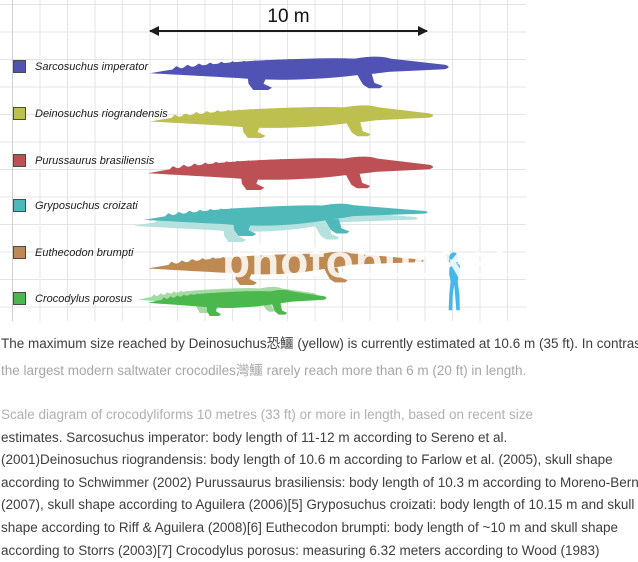 Image resolution: width=638 pixels, height=562 pixels. I want to click on legend-item-crocodylus: Crocodylus porosus, so click(72, 298).